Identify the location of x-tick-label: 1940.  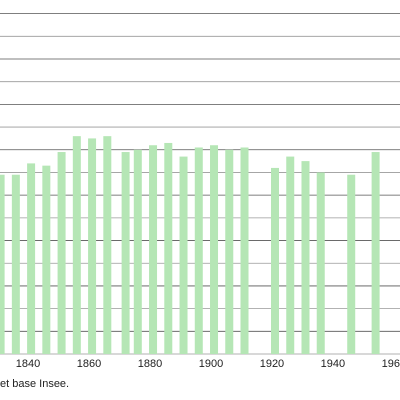
(333, 364).